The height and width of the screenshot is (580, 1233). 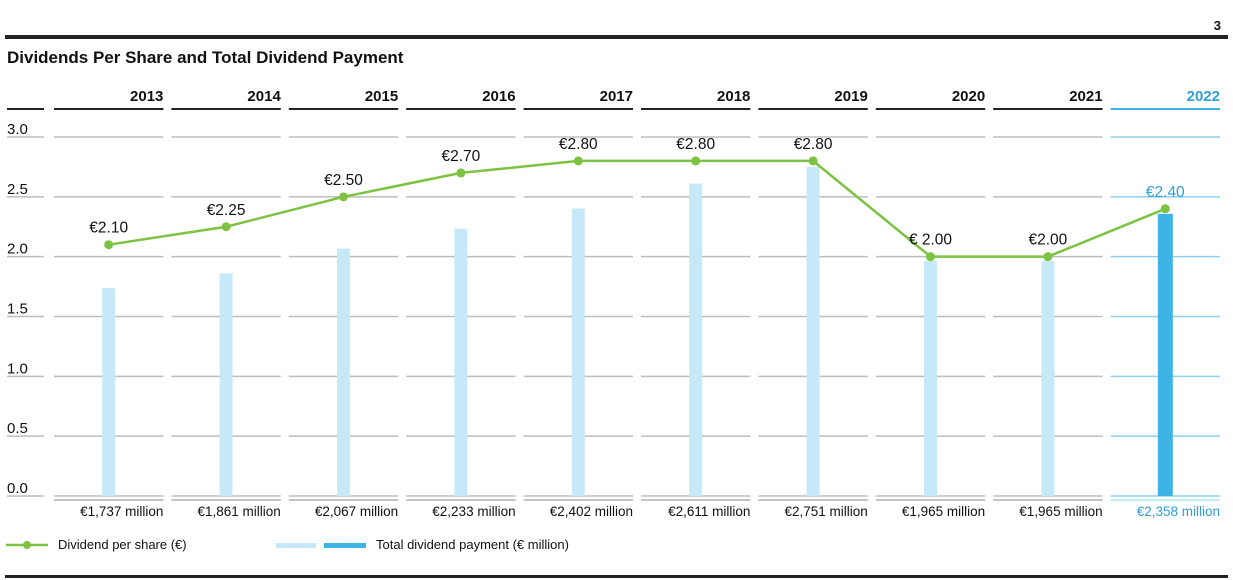 I want to click on legend-item-dividend-per-share: Dividend per share (€), so click(x=96, y=544).